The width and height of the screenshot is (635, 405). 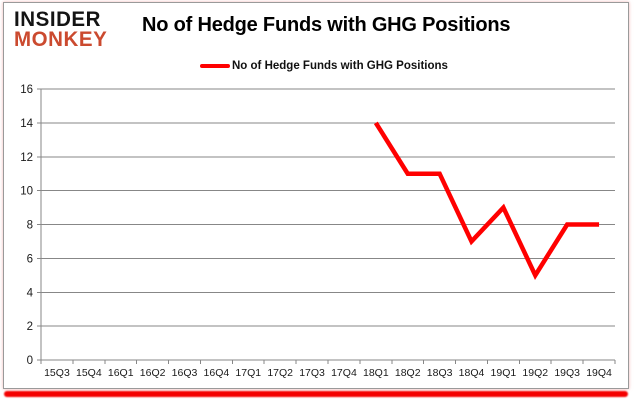 What do you see at coordinates (215, 66) in the screenshot?
I see `legend-line-swatch` at bounding box center [215, 66].